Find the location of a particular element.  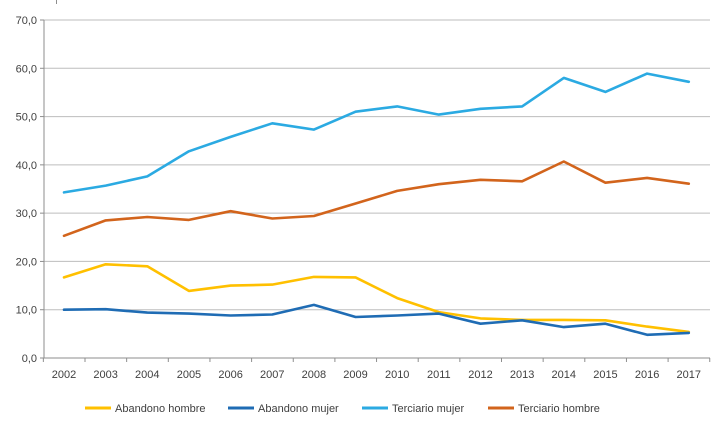

y-axis-label-70,0: 70,0 is located at coordinates (26, 21).